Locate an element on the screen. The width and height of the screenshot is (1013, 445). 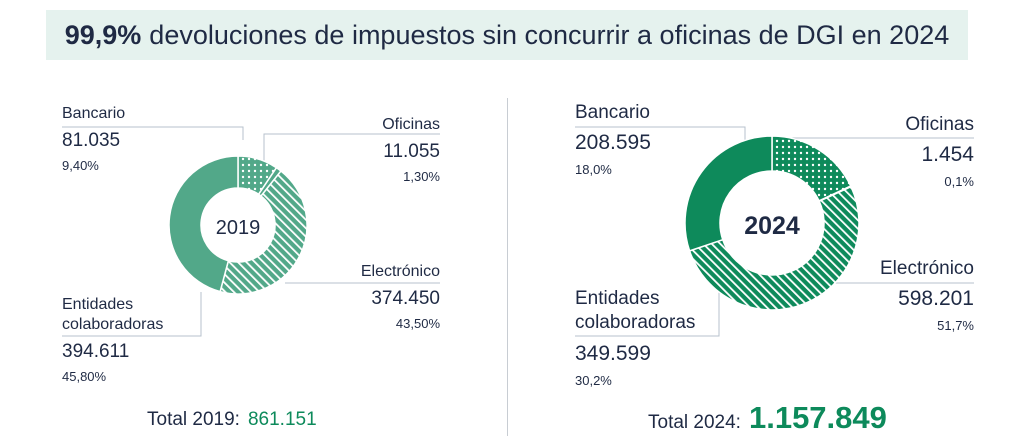
label-bancario-2024: Bancario 208.595 18,0% is located at coordinates (613, 139).